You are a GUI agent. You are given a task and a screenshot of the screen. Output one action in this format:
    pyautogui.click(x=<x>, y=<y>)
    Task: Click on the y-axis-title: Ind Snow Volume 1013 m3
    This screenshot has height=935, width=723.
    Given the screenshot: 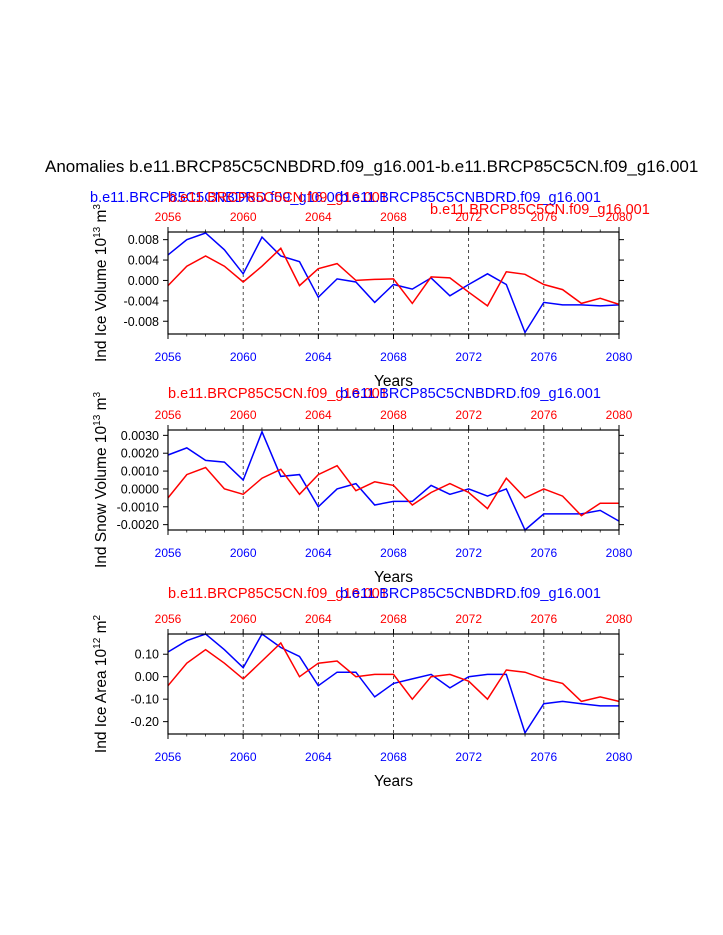 What is the action you would take?
    pyautogui.click(x=101, y=480)
    